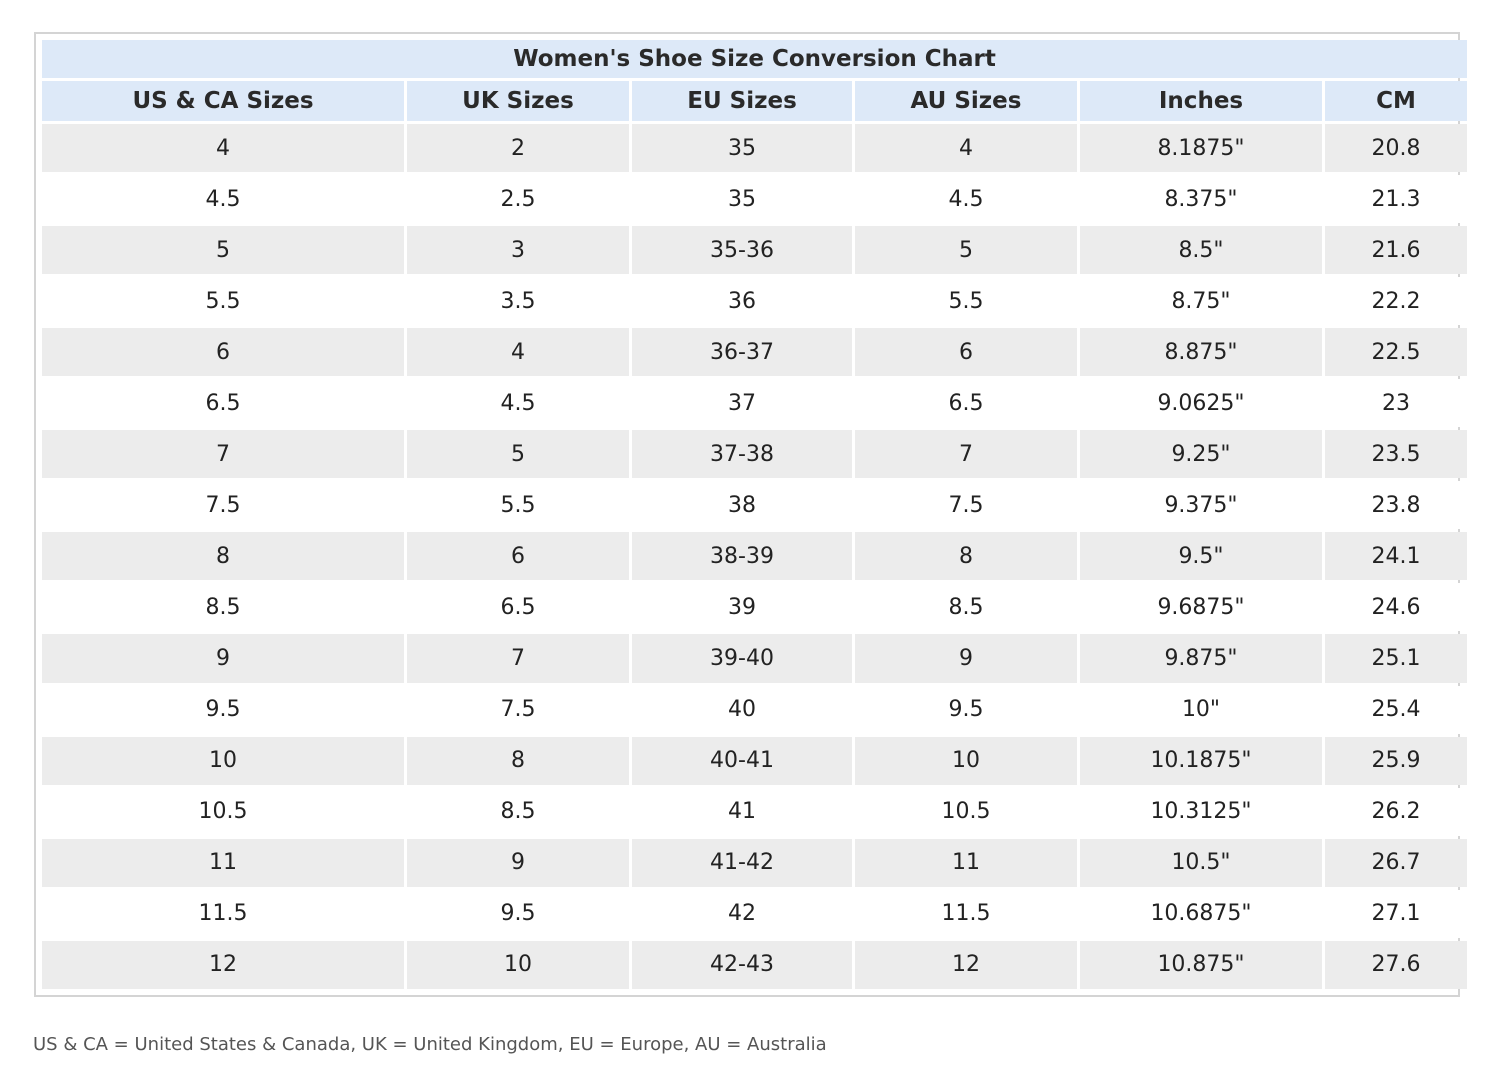 The image size is (1500, 1088). Describe the element at coordinates (223, 709) in the screenshot. I see `cell-us-ca: 9.5` at that location.